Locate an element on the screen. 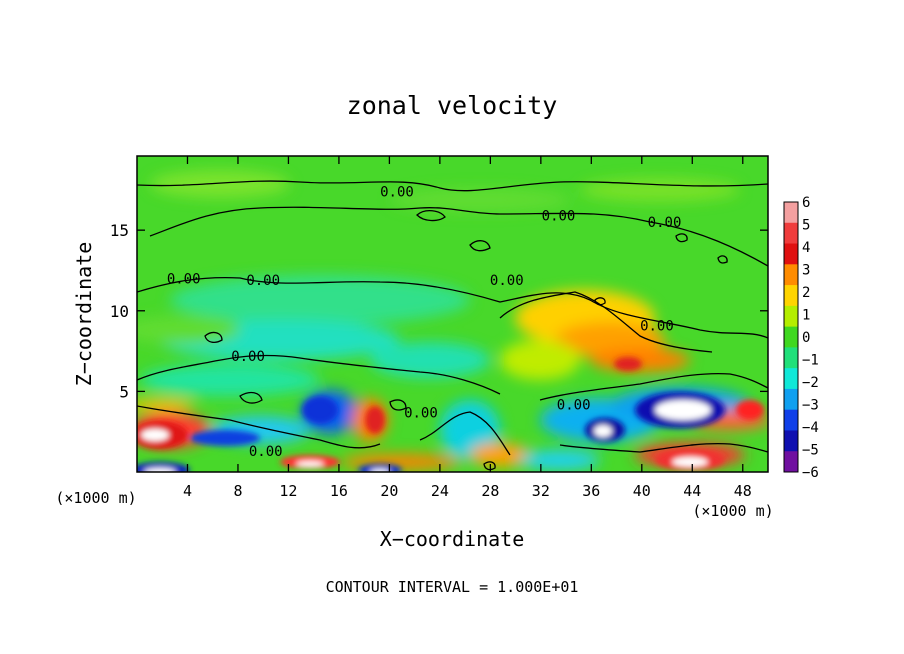 The width and height of the screenshot is (904, 654). chart-title: zonal velocity is located at coordinates (452, 105).